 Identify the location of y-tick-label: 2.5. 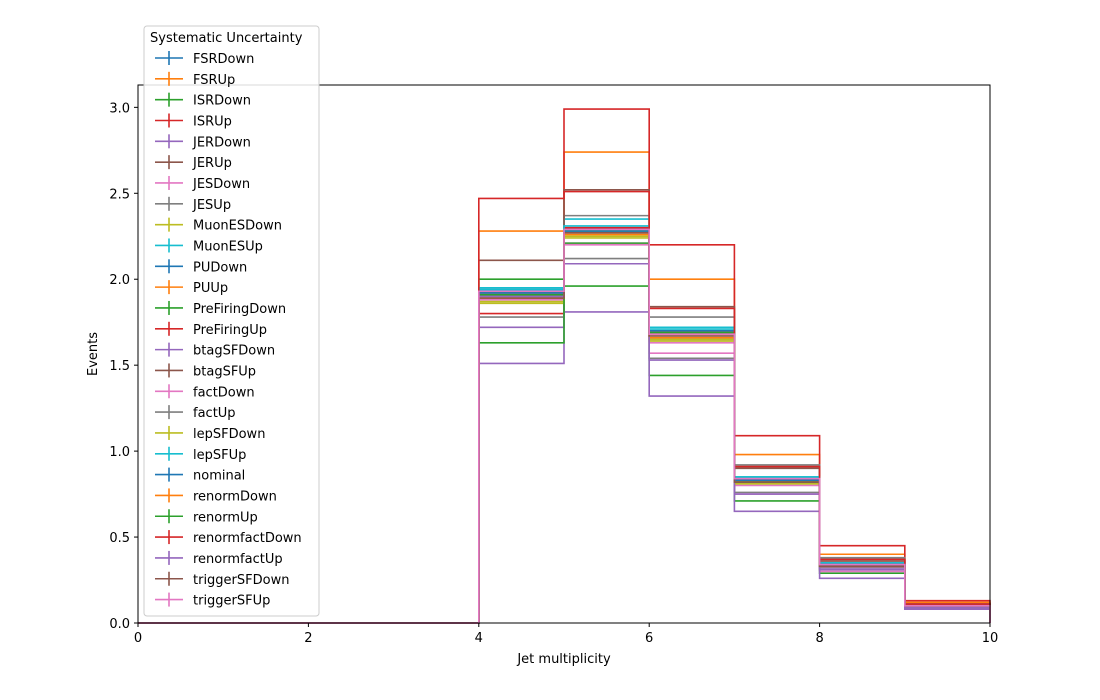
(119, 194).